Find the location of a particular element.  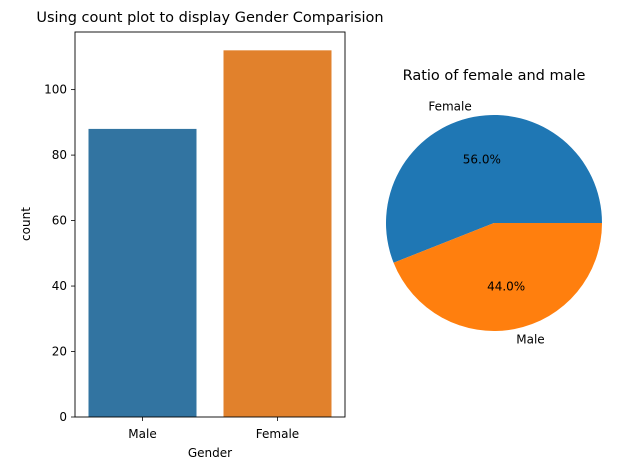

pie-slice-female is located at coordinates (494, 189).